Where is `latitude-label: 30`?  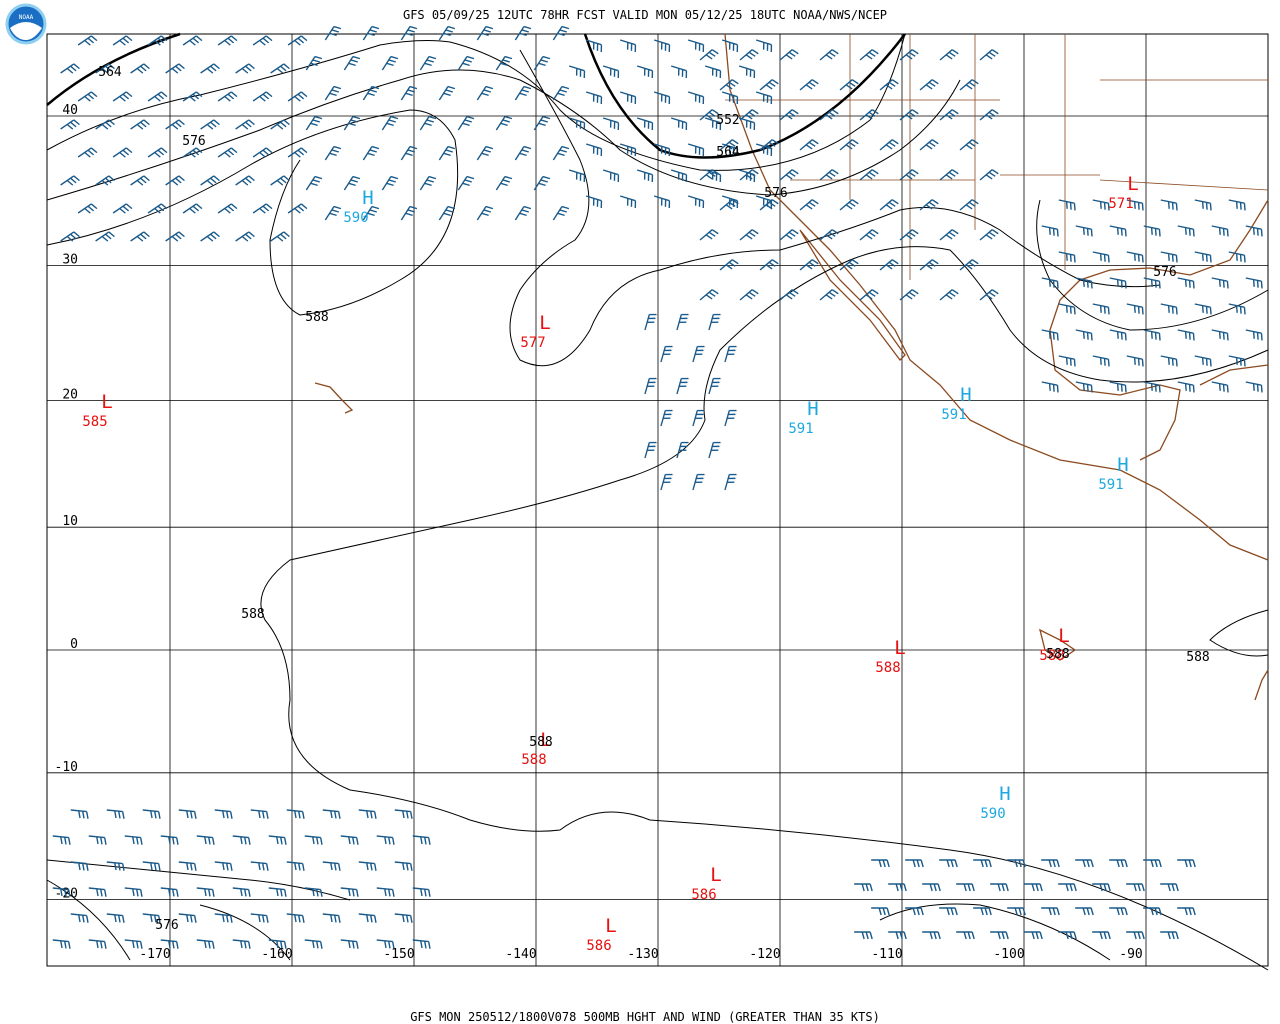
latitude-label: 30 is located at coordinates (70, 259).